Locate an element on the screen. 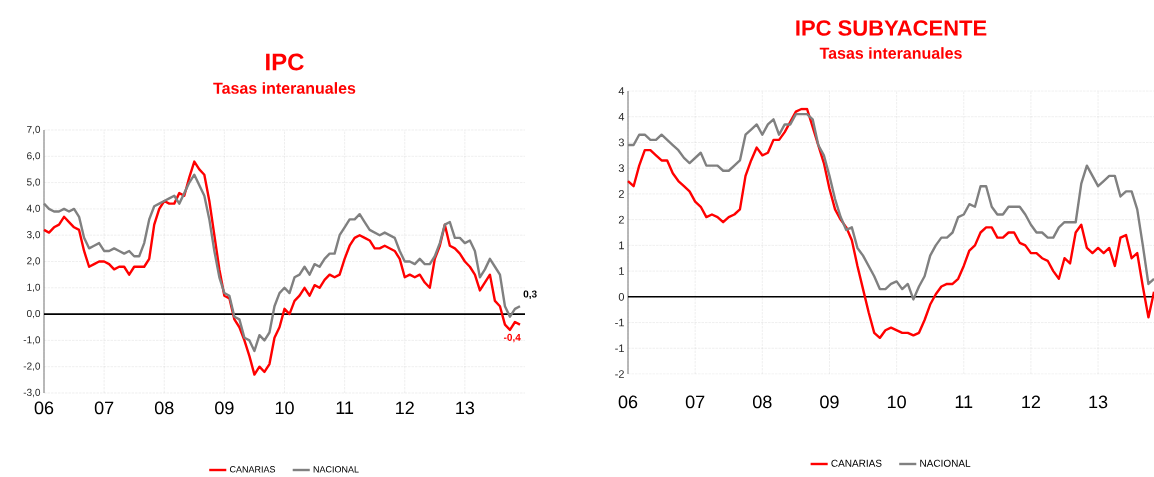 Image resolution: width=1154 pixels, height=477 pixels. y-tick-label: -2 is located at coordinates (619, 374).